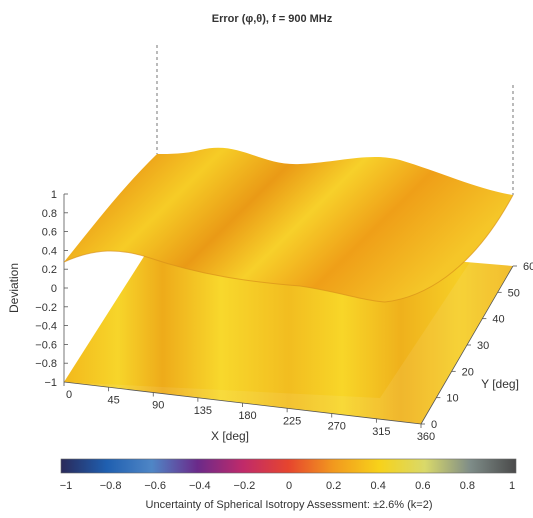 The height and width of the screenshot is (518, 533). Describe the element at coordinates (155, 486) in the screenshot. I see `colorbar-tick-label: −0.6` at that location.